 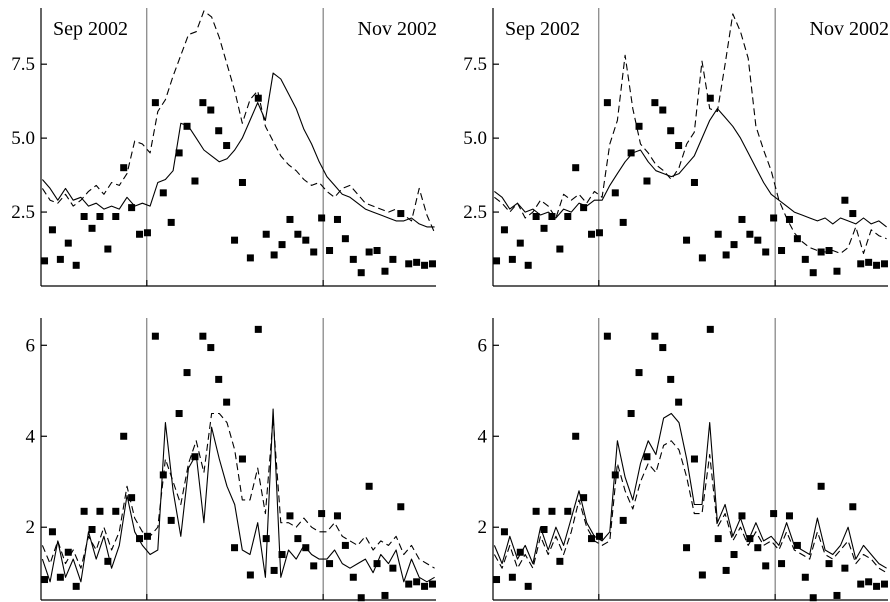 What do you see at coordinates (23, 138) in the screenshot?
I see `y-tick-label: 5.0` at bounding box center [23, 138].